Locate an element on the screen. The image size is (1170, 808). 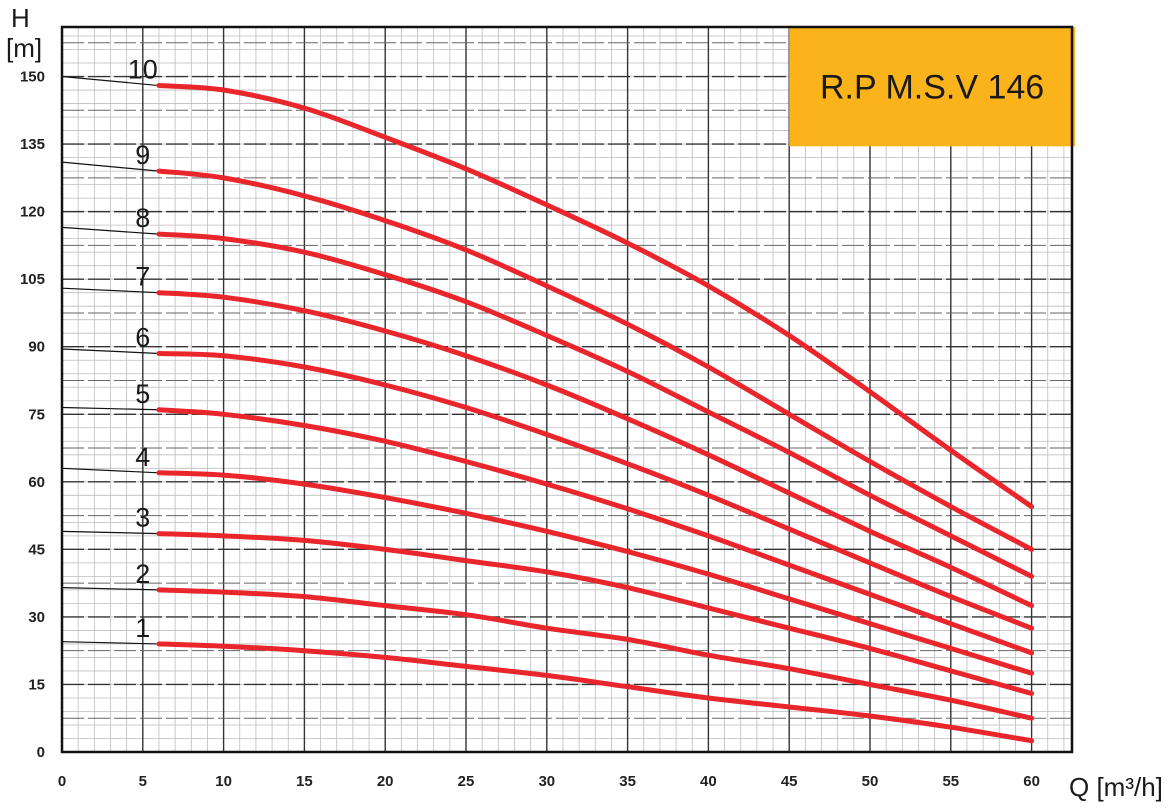
y-tick-label: 0 is located at coordinates (41, 752).